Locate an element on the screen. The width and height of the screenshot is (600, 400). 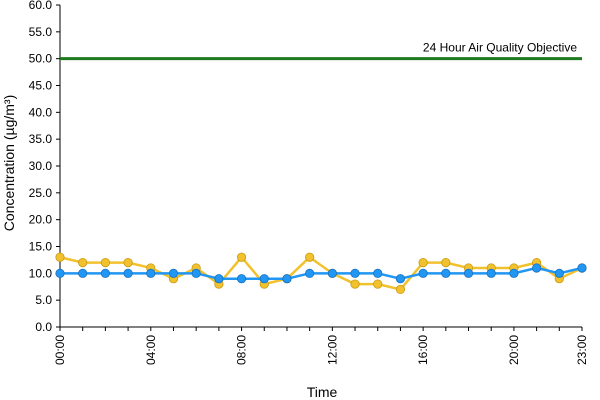
x-tick-label: 08:00 is located at coordinates (242, 350).